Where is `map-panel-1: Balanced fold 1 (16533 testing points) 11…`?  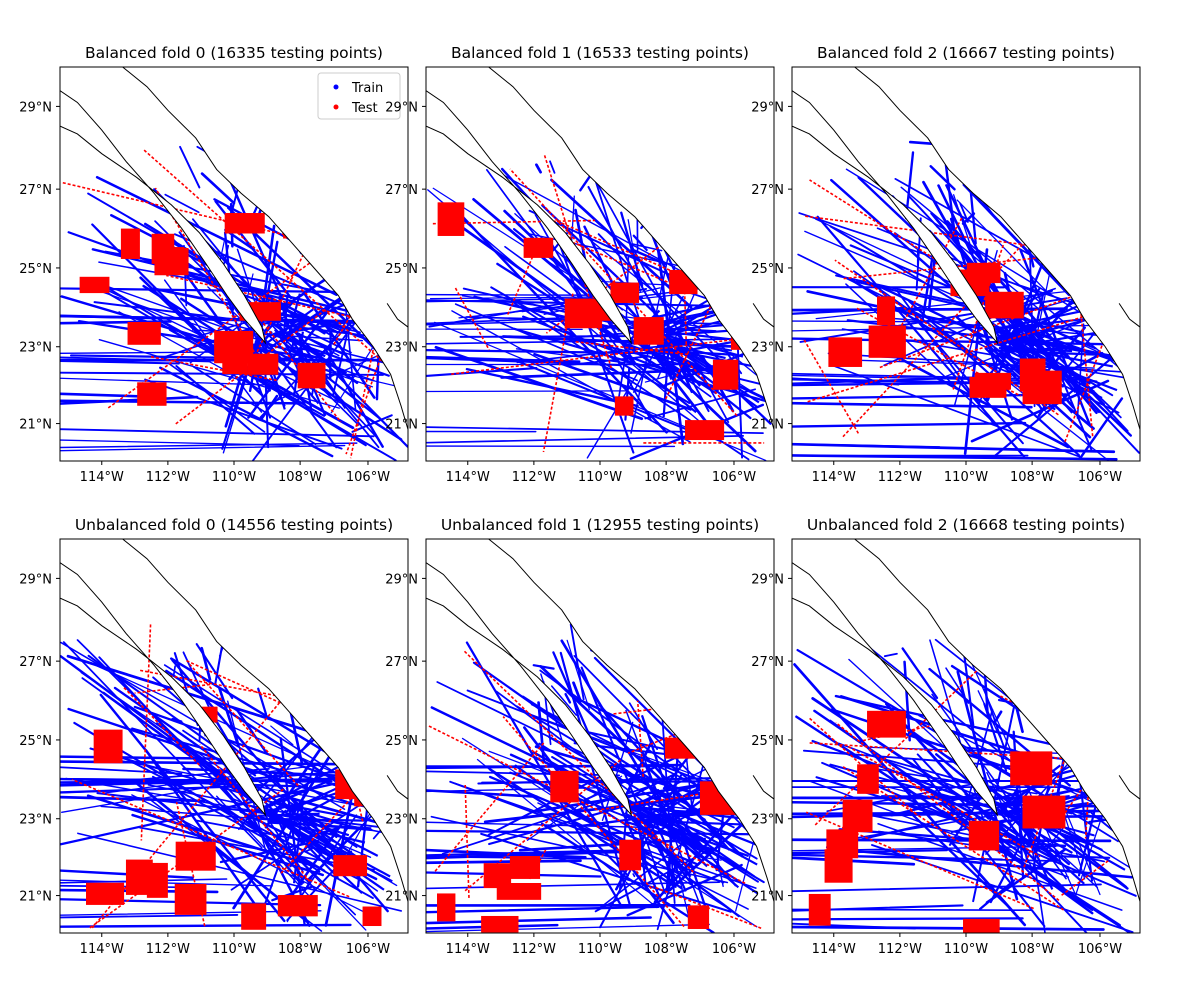 map-panel-1: Balanced fold 1 (16533 testing points) 11… is located at coordinates (580, 264).